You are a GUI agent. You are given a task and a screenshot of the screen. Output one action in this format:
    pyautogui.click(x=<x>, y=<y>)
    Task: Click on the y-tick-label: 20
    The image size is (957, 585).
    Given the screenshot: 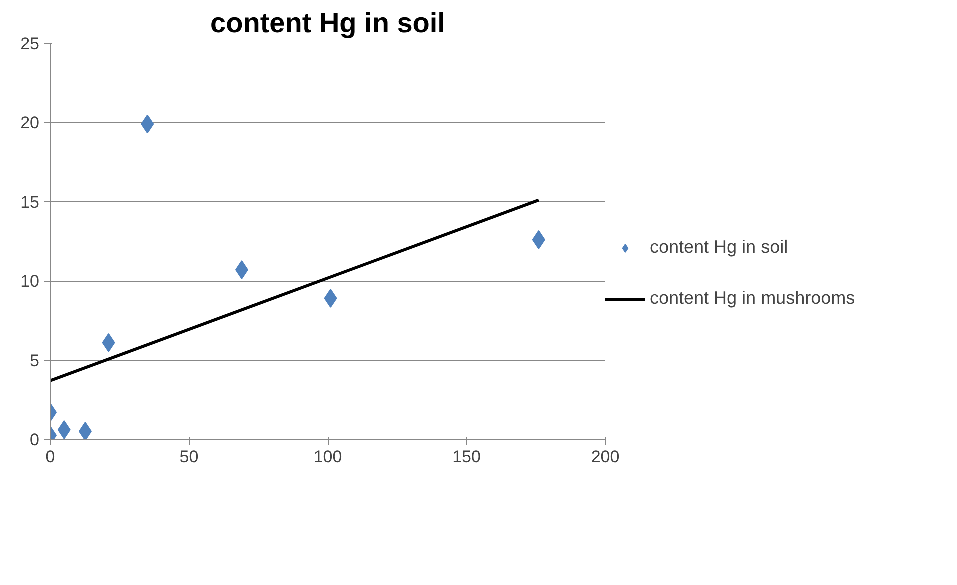 What is the action you would take?
    pyautogui.click(x=30, y=123)
    